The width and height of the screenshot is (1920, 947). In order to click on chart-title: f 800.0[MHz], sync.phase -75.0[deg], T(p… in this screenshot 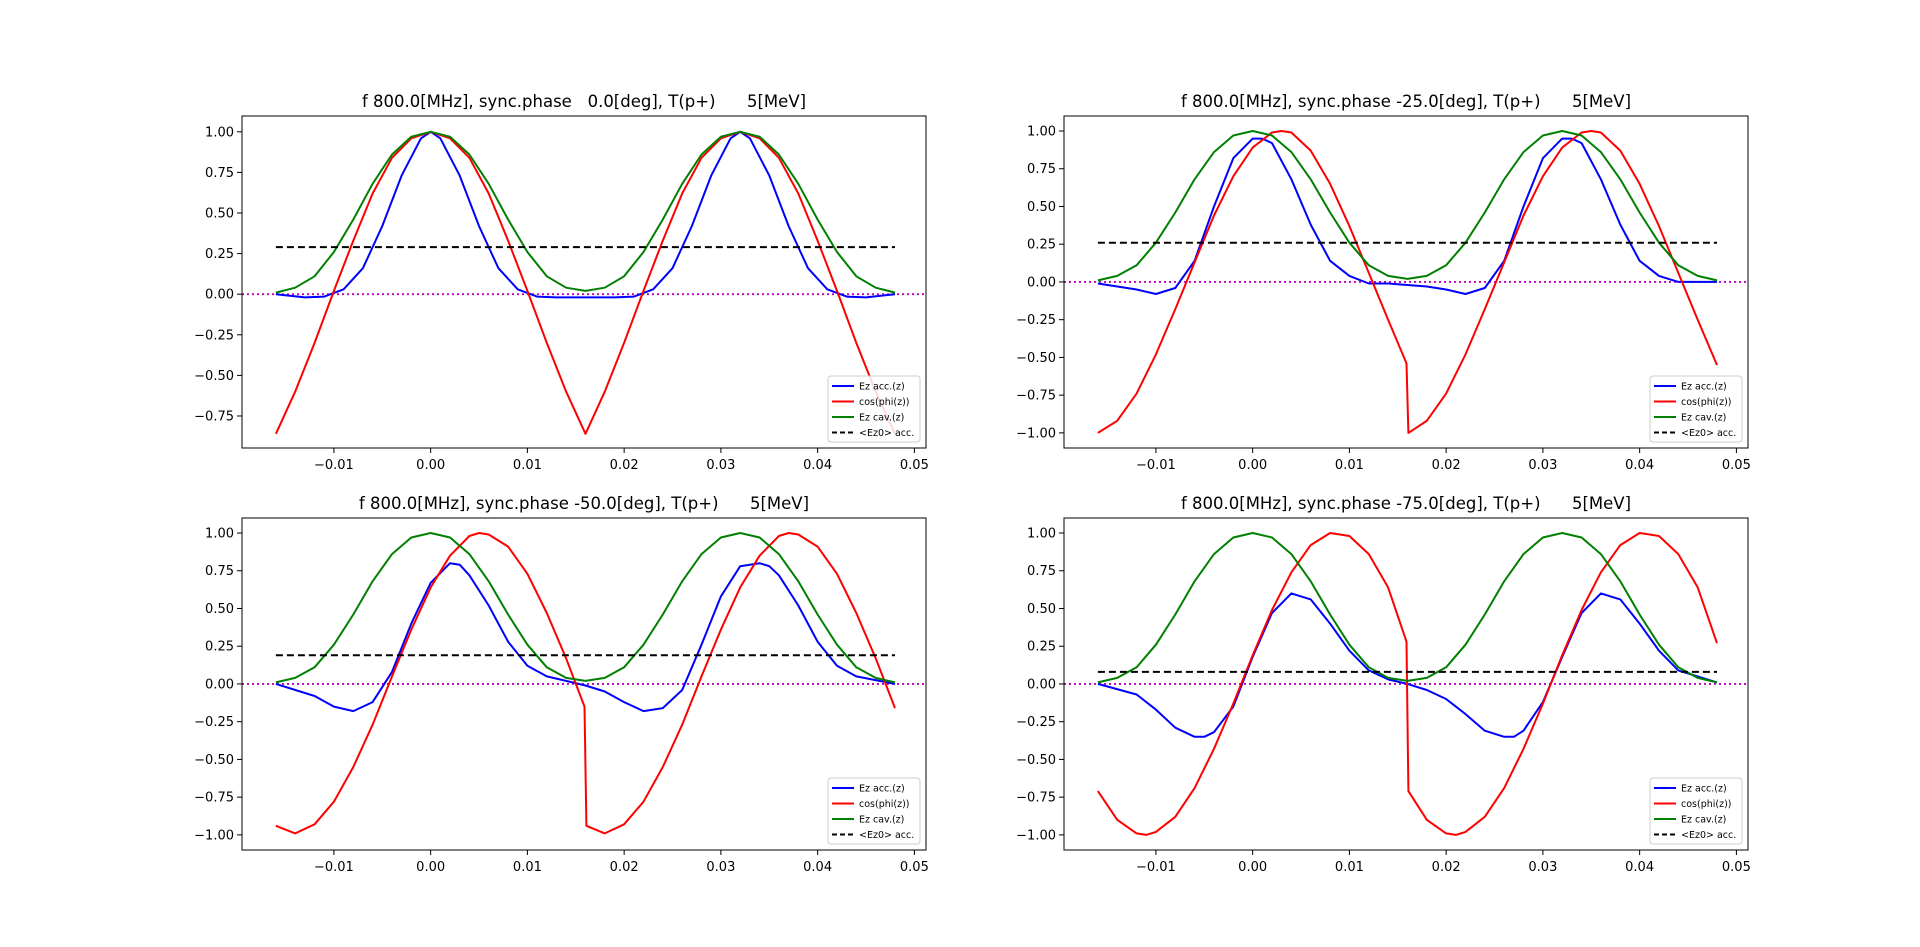, I will do `click(1406, 503)`.